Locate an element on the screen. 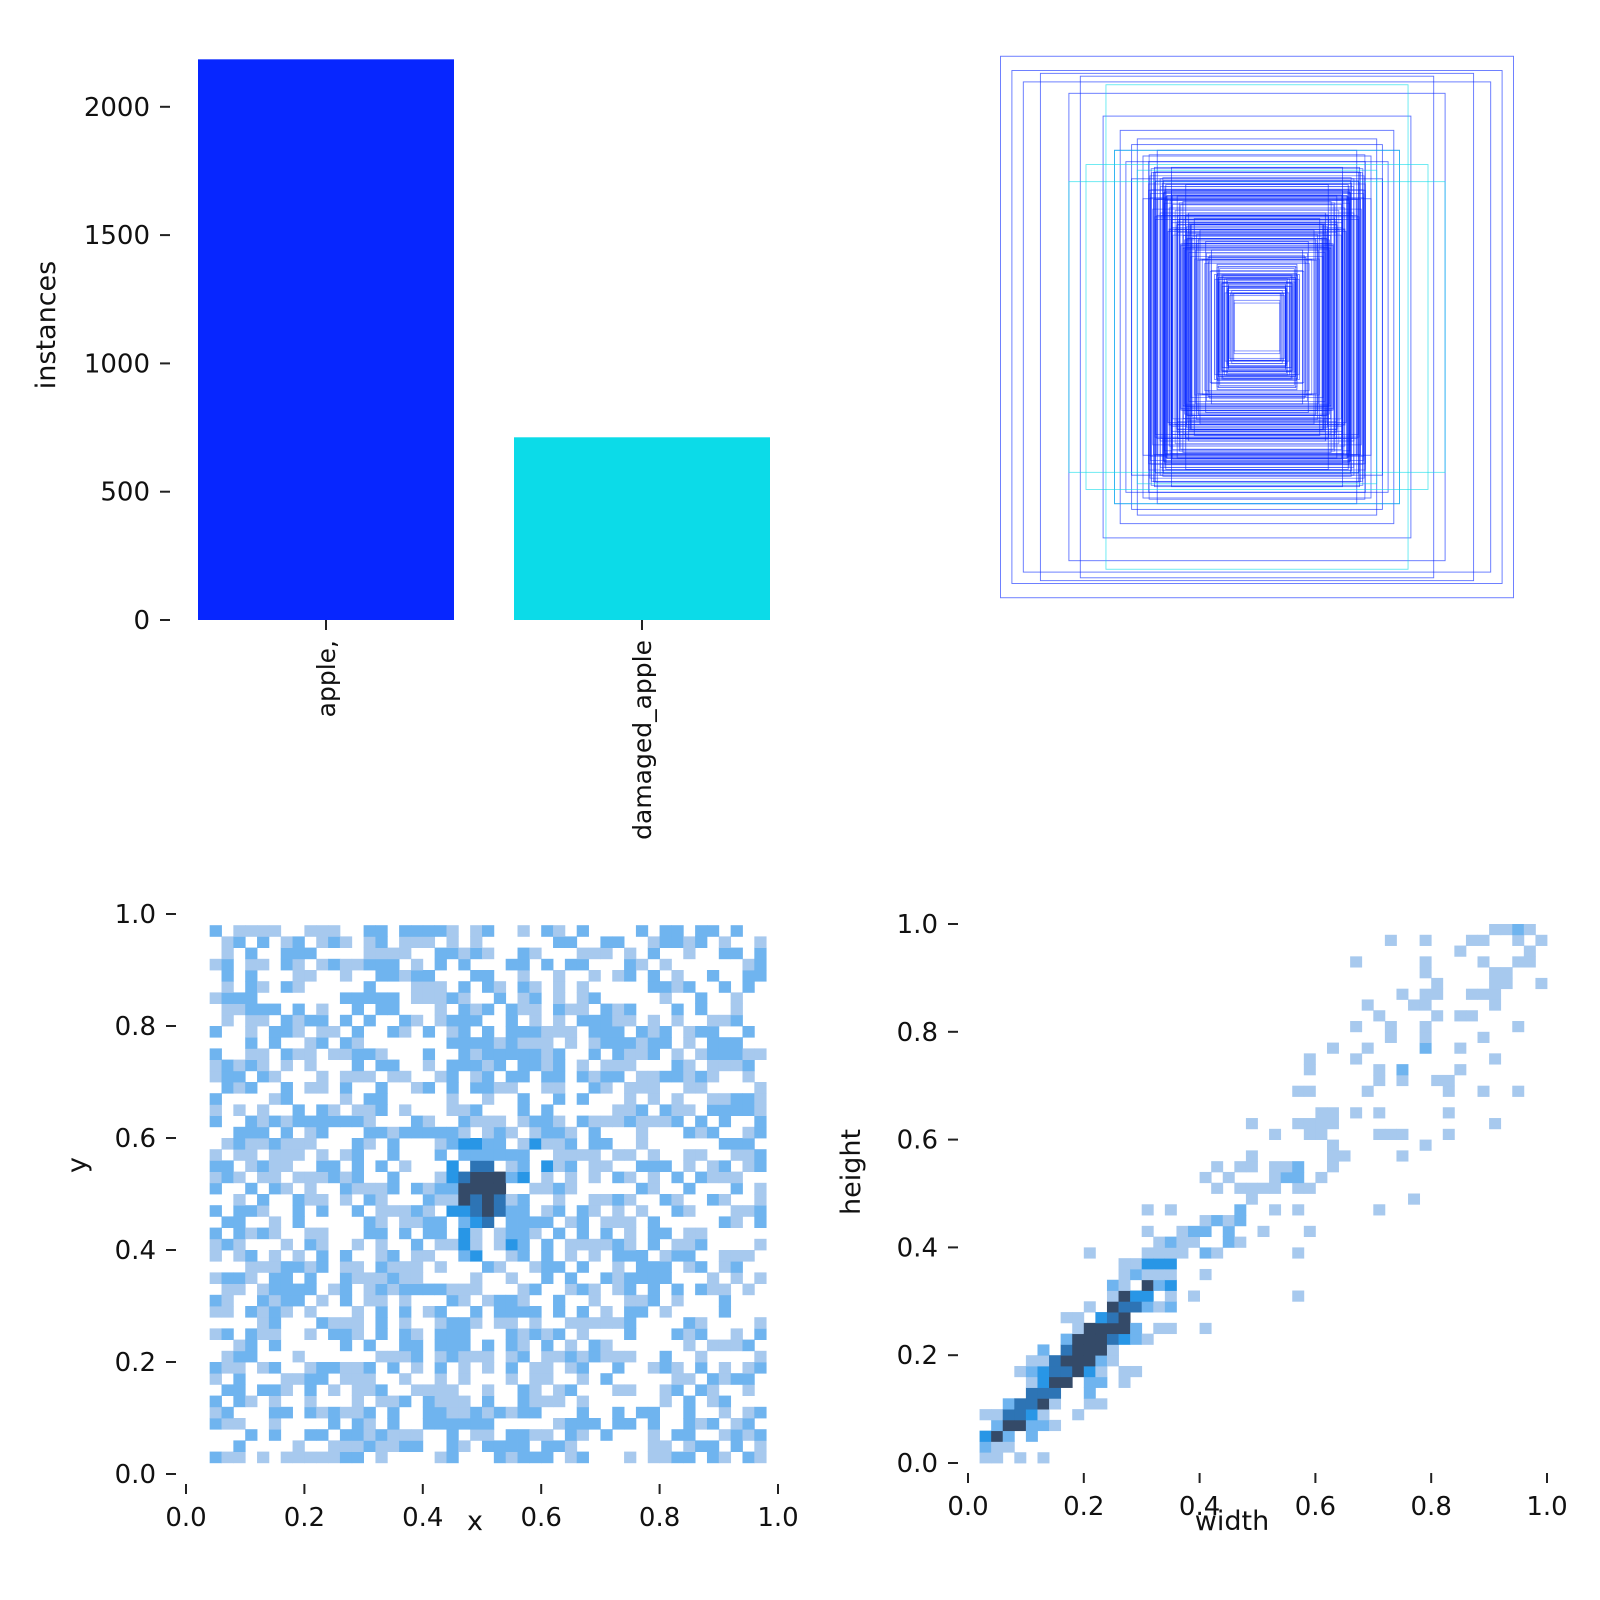 The height and width of the screenshot is (1600, 1600). y-tick-label: 0.6 is located at coordinates (135, 1139).